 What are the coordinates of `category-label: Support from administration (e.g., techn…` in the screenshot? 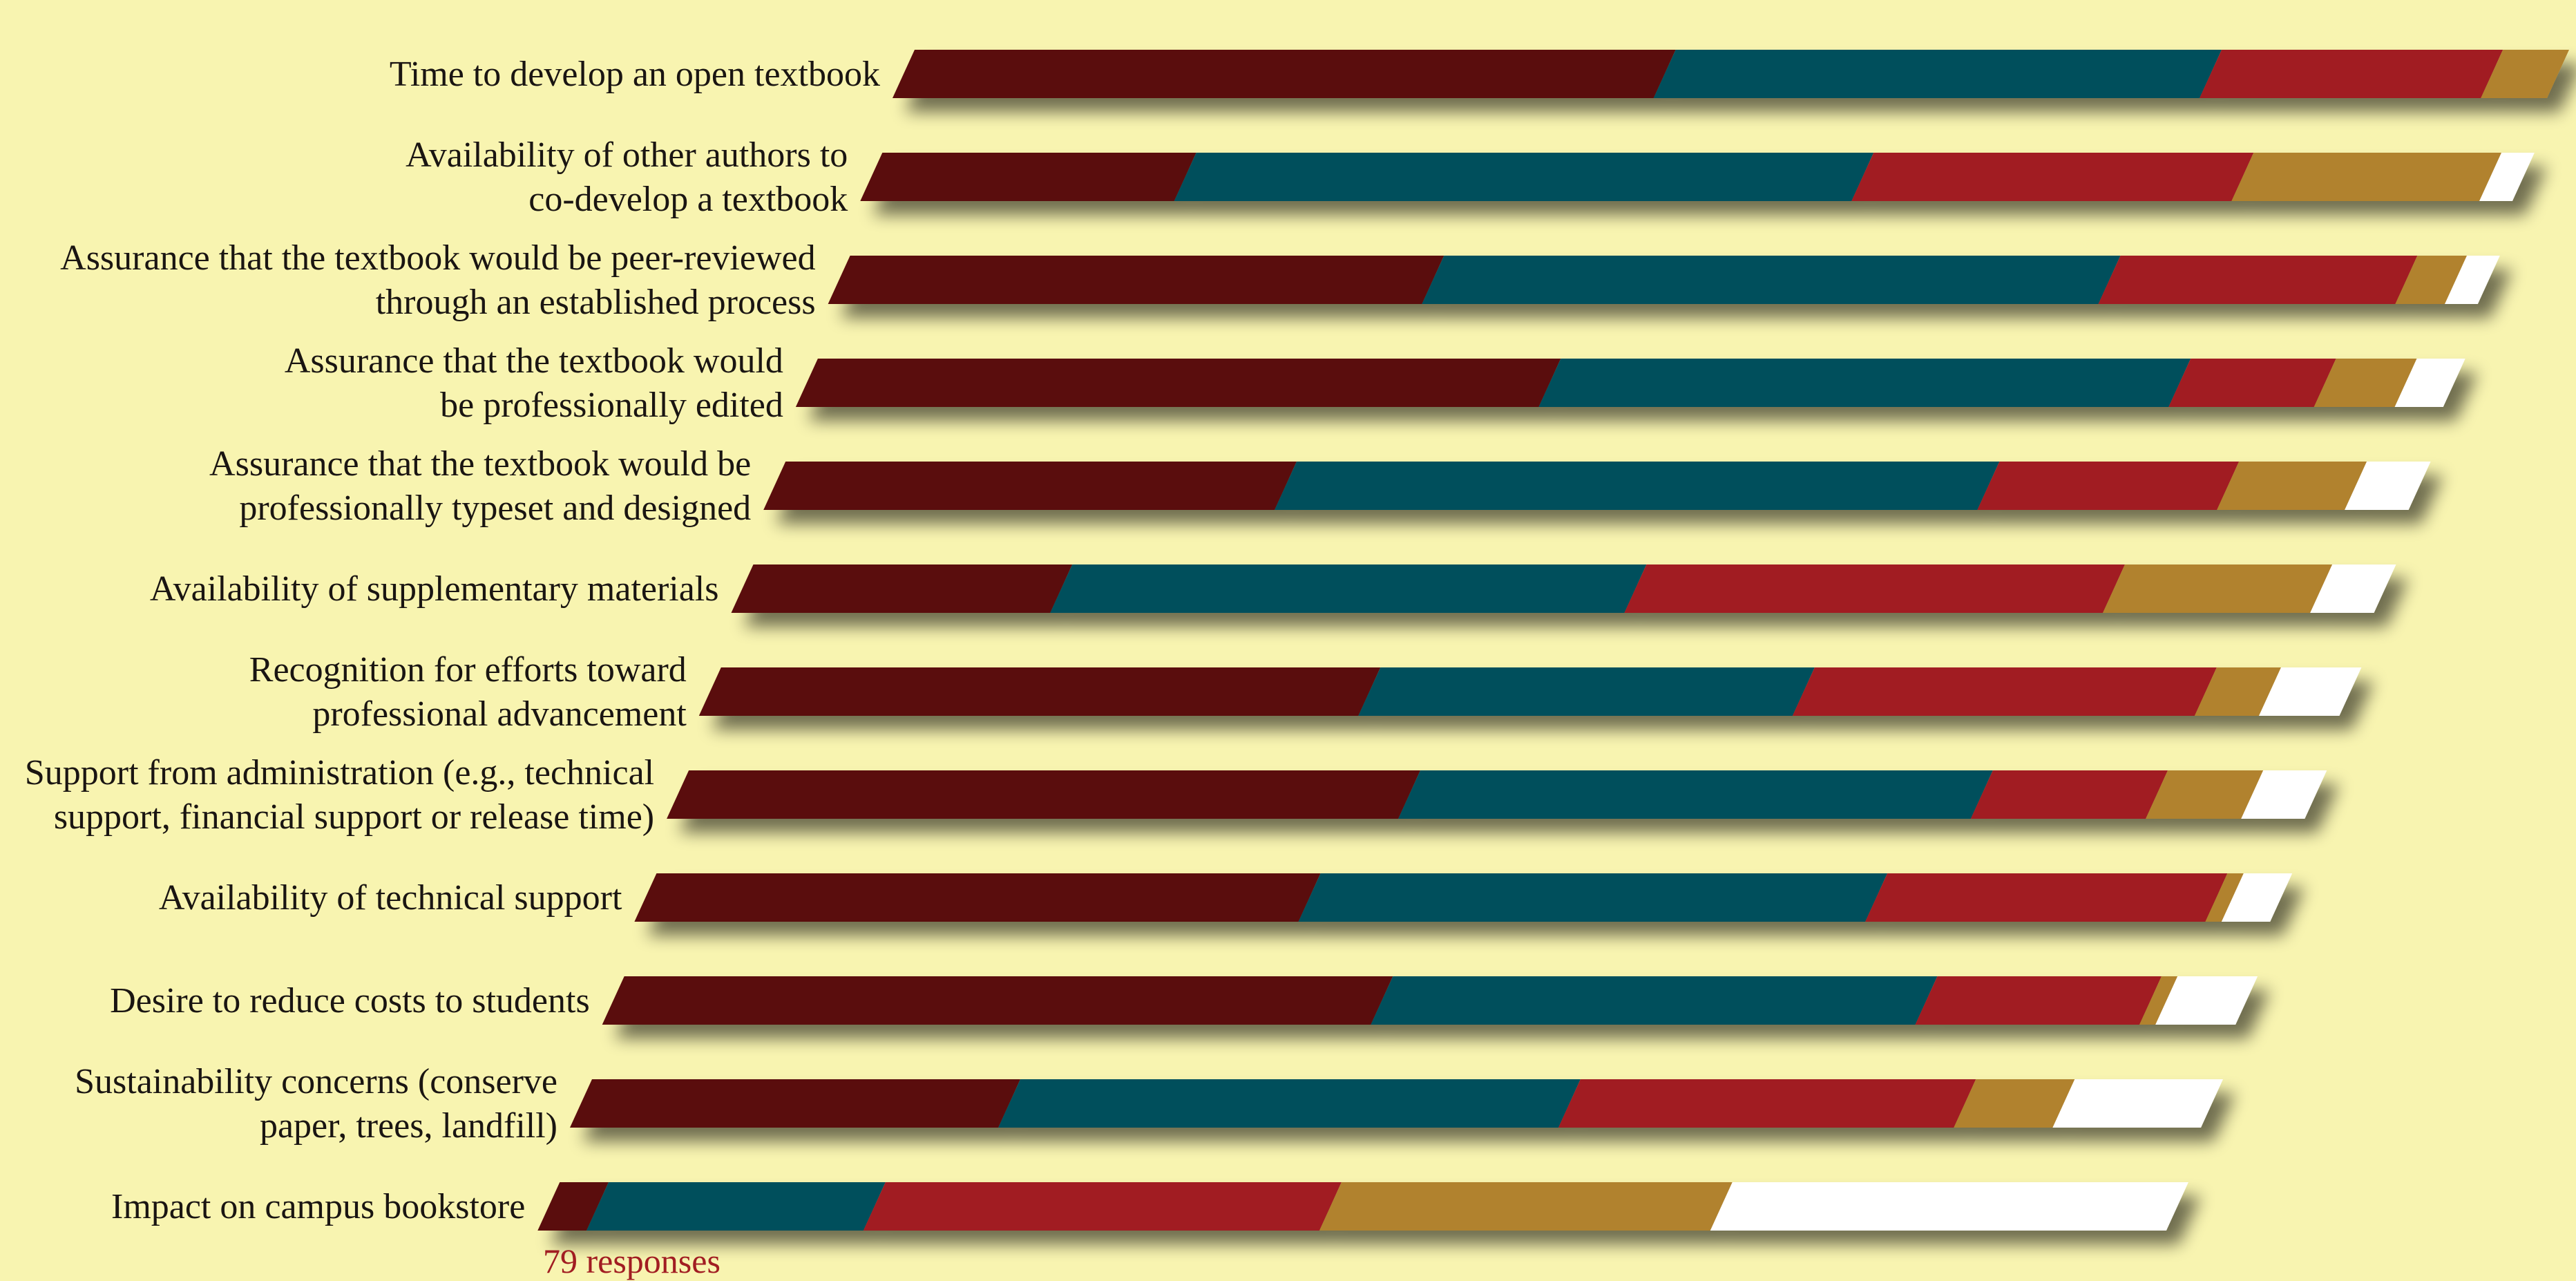 It's located at (339, 795).